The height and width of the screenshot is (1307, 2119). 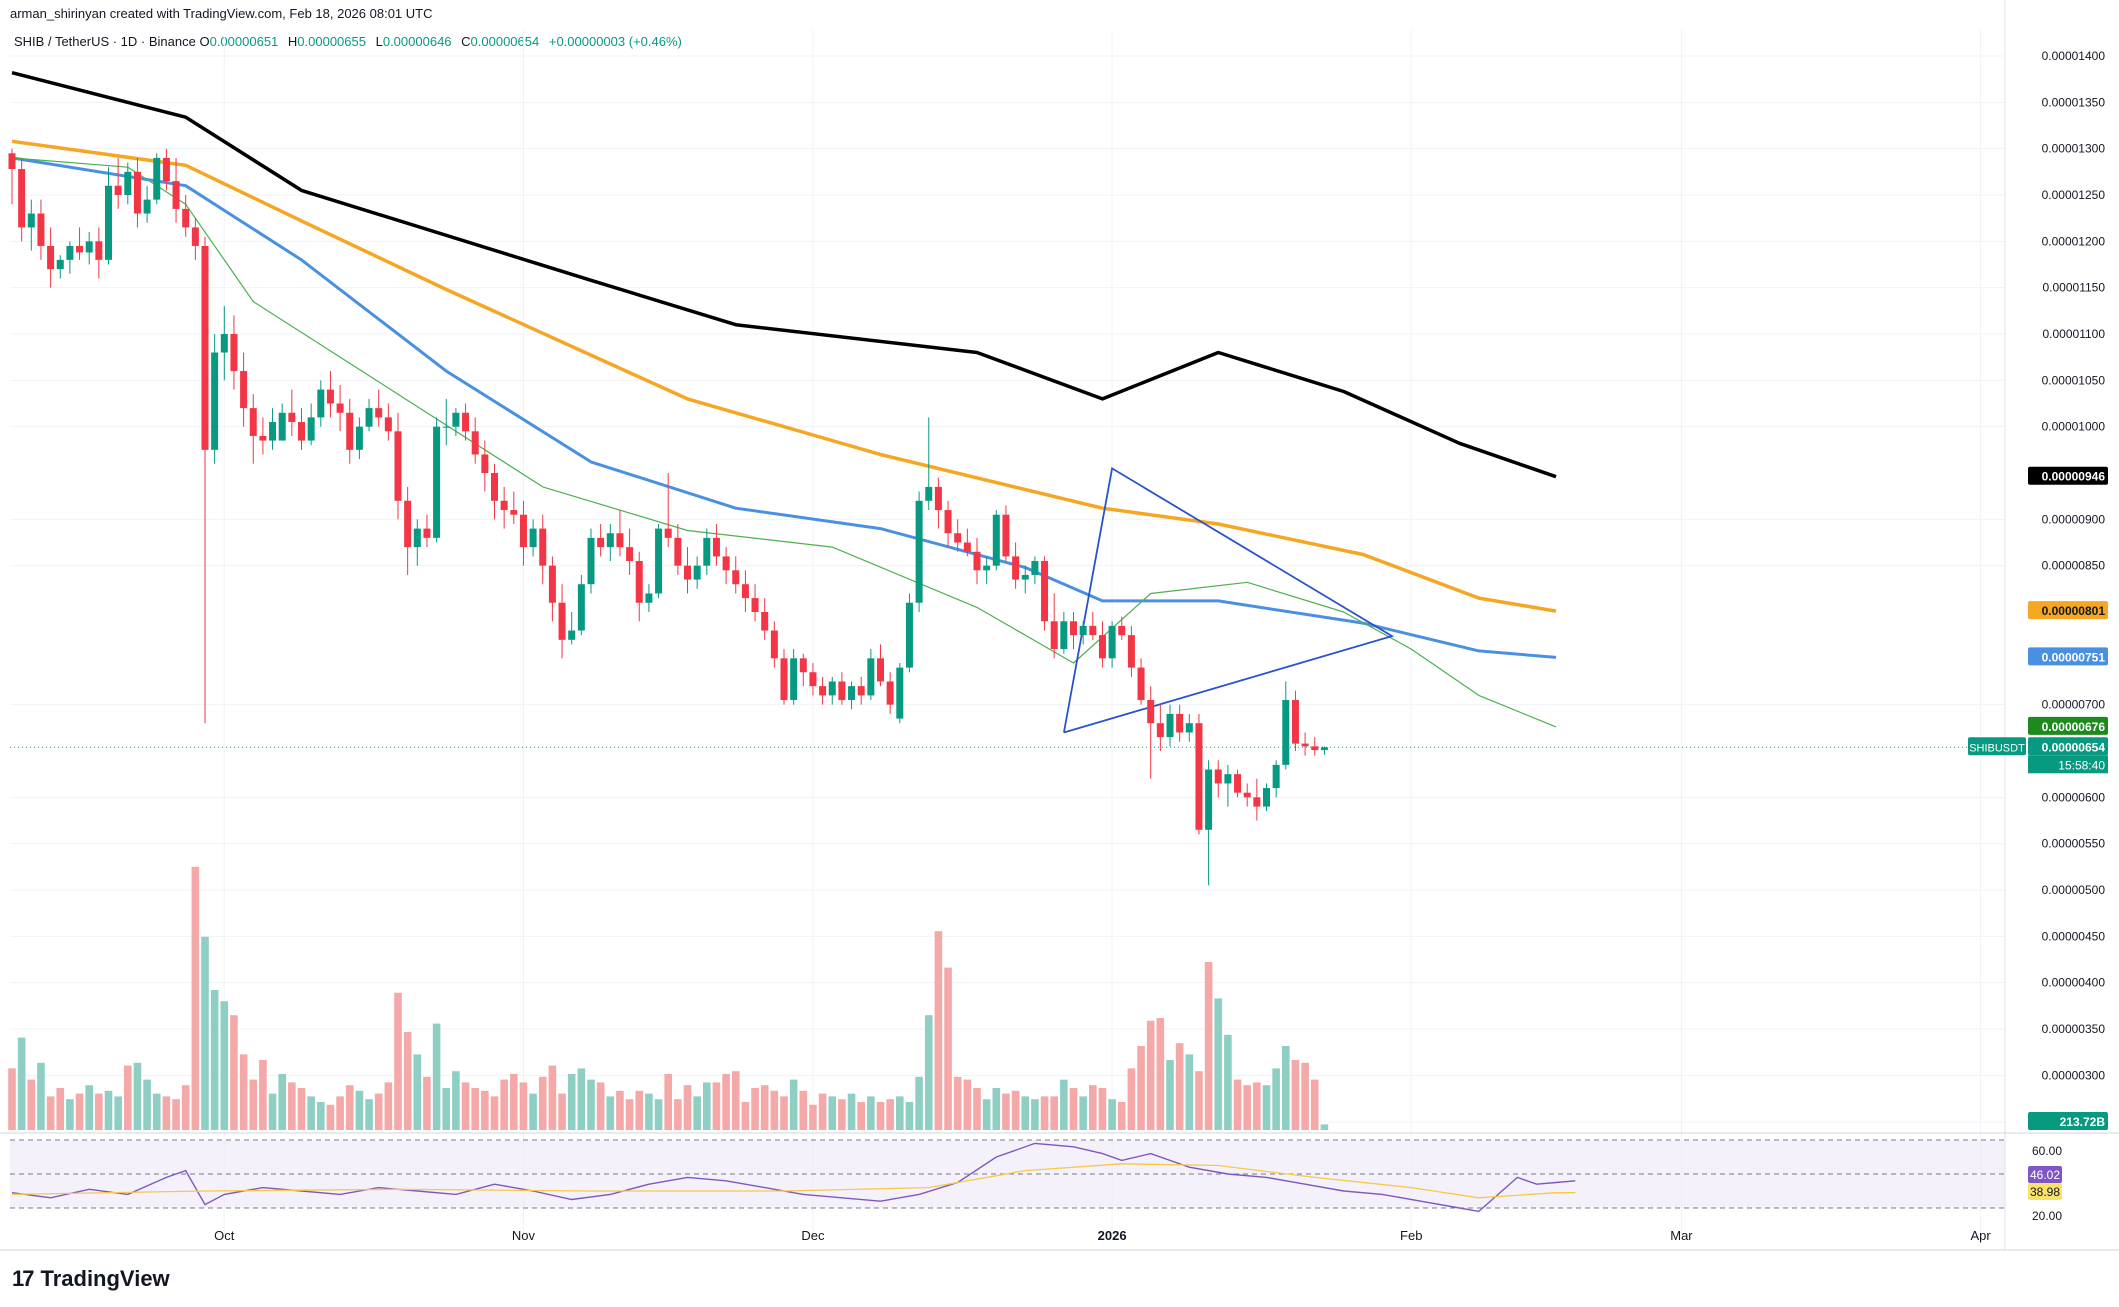 What do you see at coordinates (505, 41) in the screenshot?
I see `close-value: 0.00000654` at bounding box center [505, 41].